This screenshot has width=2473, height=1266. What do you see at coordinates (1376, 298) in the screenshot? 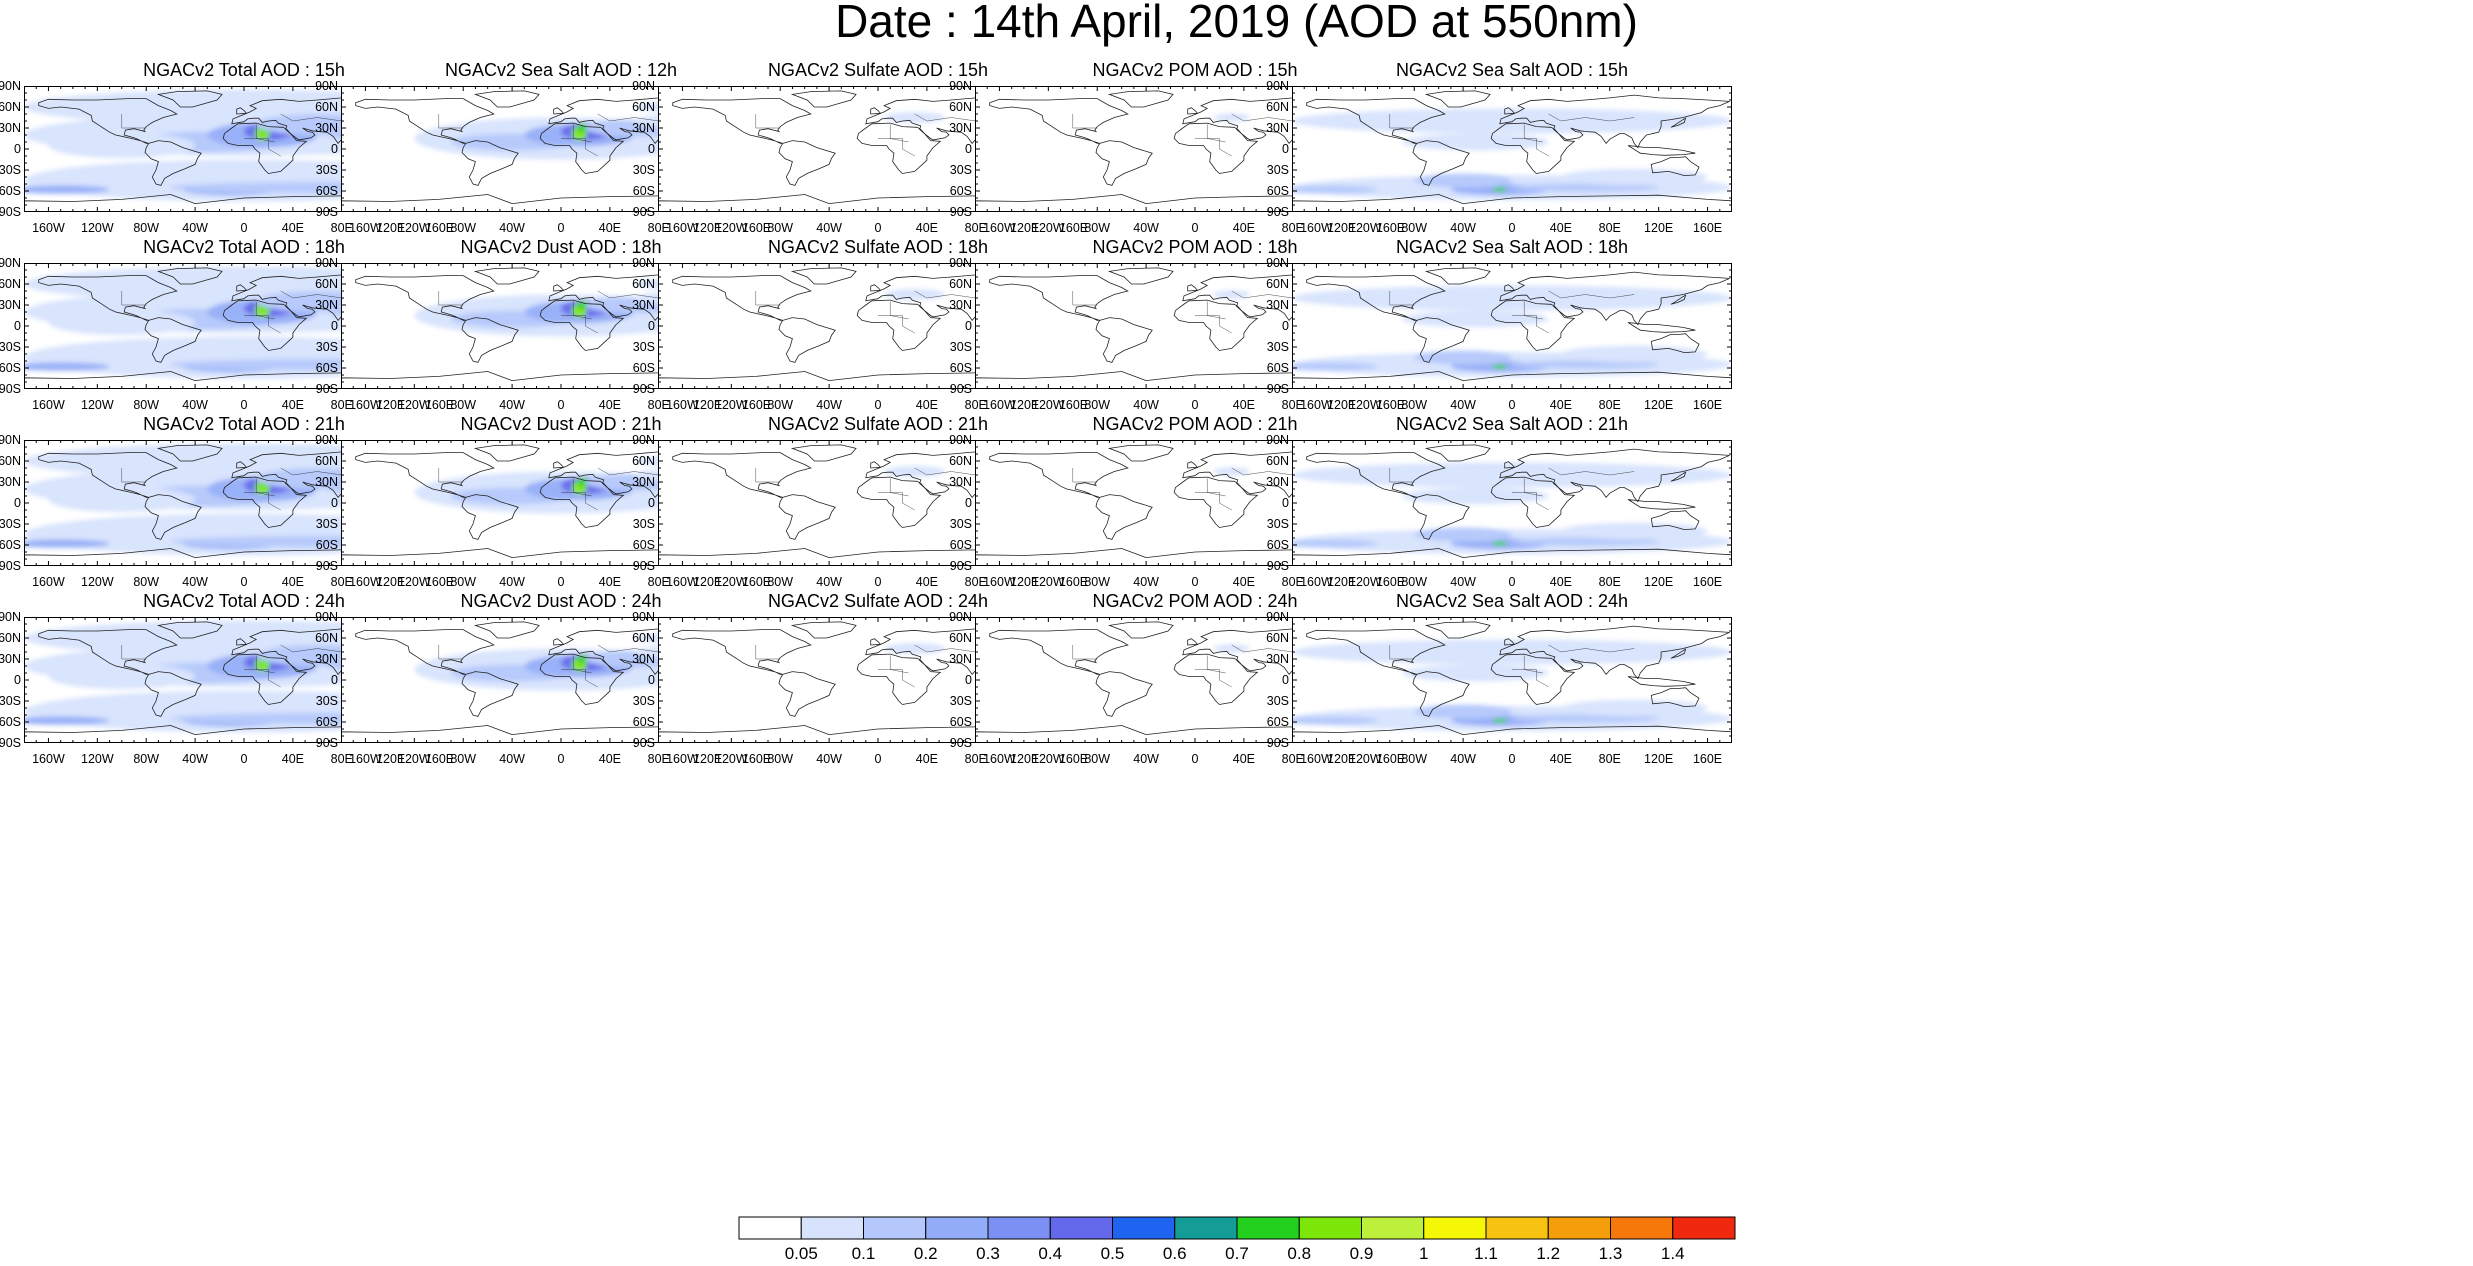
I see `coastline-northAmerica` at bounding box center [1376, 298].